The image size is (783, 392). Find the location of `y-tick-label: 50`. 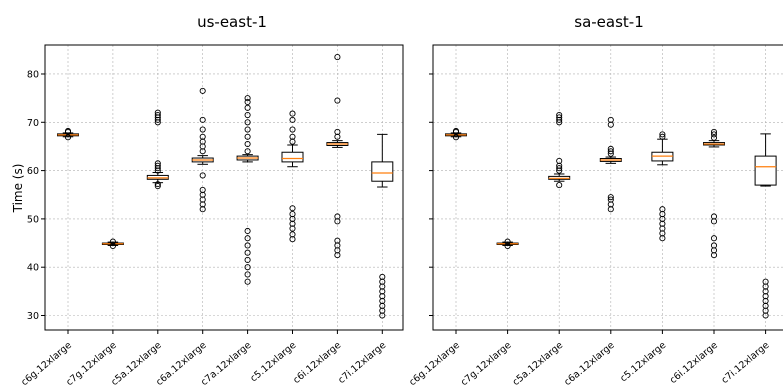

y-tick-label: 50 is located at coordinates (33, 219).